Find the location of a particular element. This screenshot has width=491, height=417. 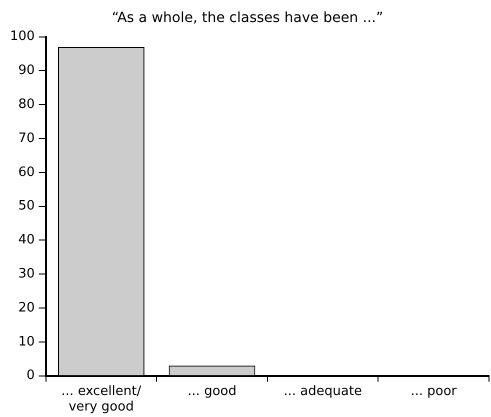

y-tick-label: 20 is located at coordinates (26, 308).